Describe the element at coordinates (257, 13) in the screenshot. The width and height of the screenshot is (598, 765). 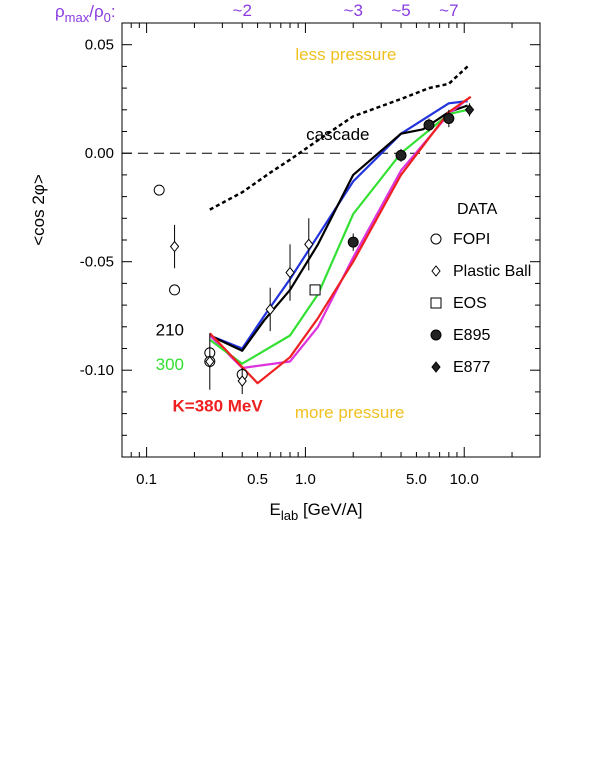
I see `top-axis: ρmax/ρ0: ~2 ~3 ~5 ~7` at that location.